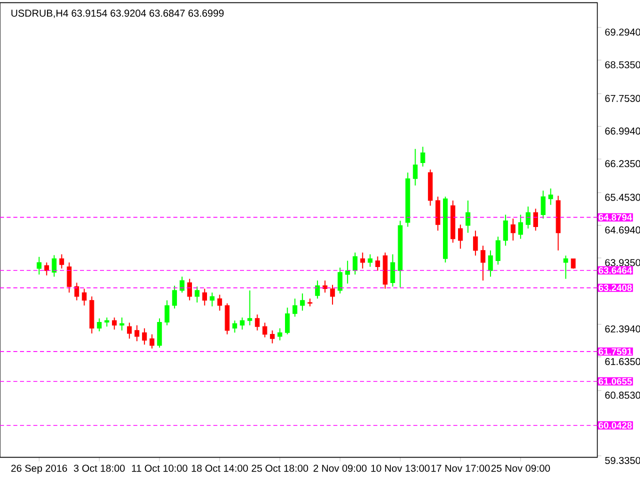  Describe the element at coordinates (622, 362) in the screenshot. I see `y-tick-label: 61.6350` at that location.